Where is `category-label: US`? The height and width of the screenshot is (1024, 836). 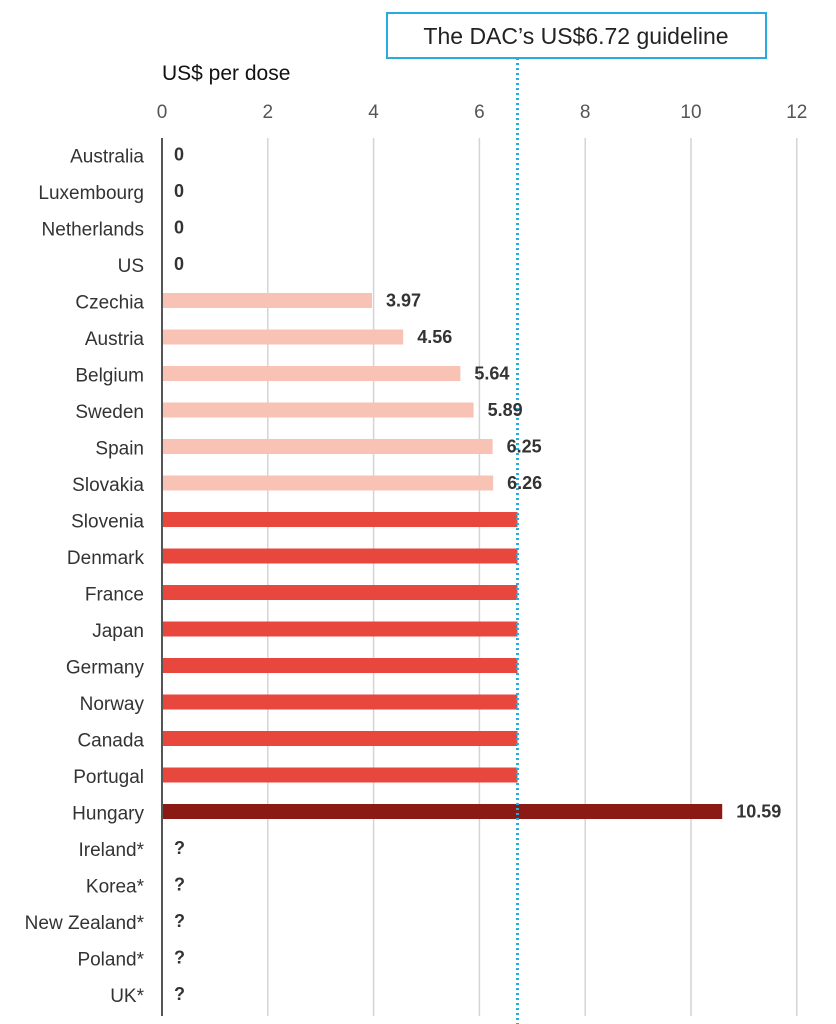 category-label: US is located at coordinates (131, 266).